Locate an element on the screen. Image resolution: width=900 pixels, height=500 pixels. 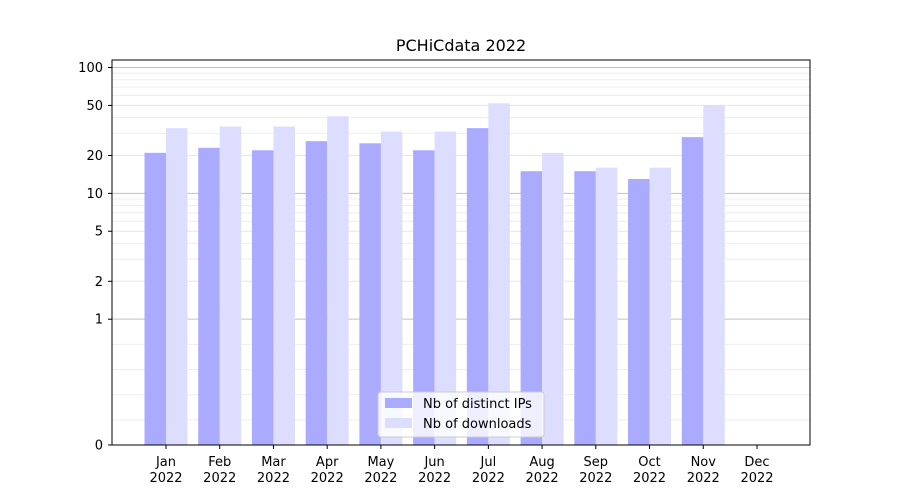
y-tick-label: 100 is located at coordinates (90, 68).